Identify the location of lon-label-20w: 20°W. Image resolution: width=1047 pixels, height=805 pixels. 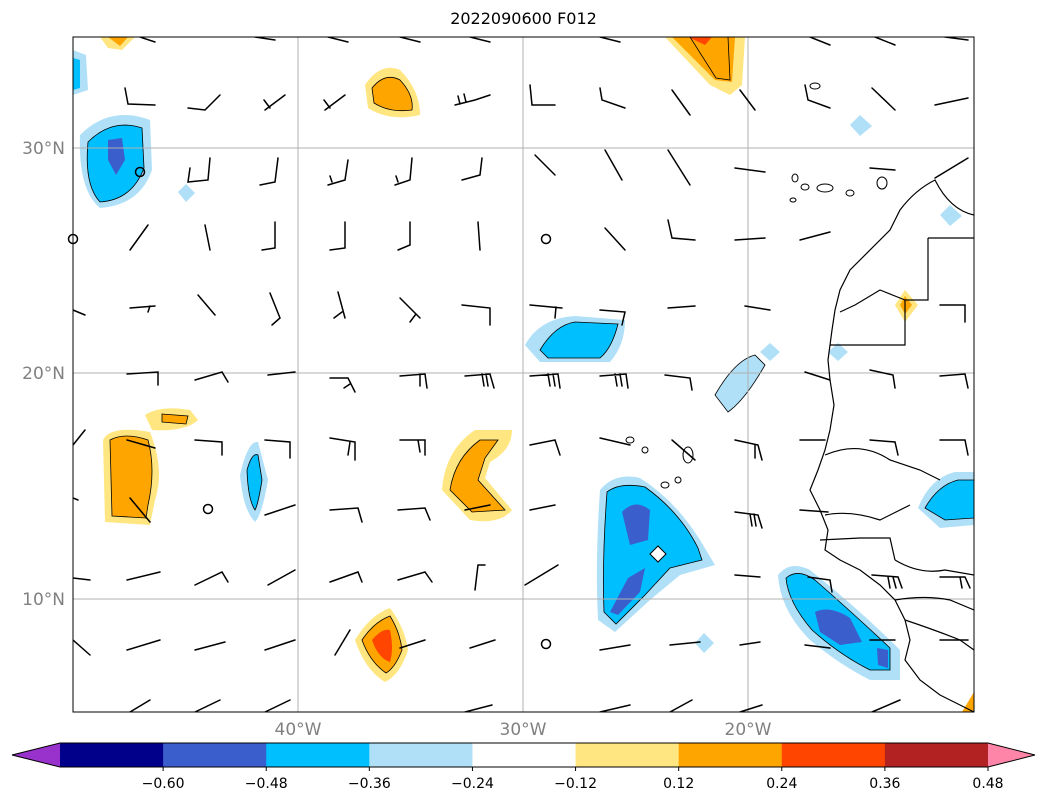
(748, 730).